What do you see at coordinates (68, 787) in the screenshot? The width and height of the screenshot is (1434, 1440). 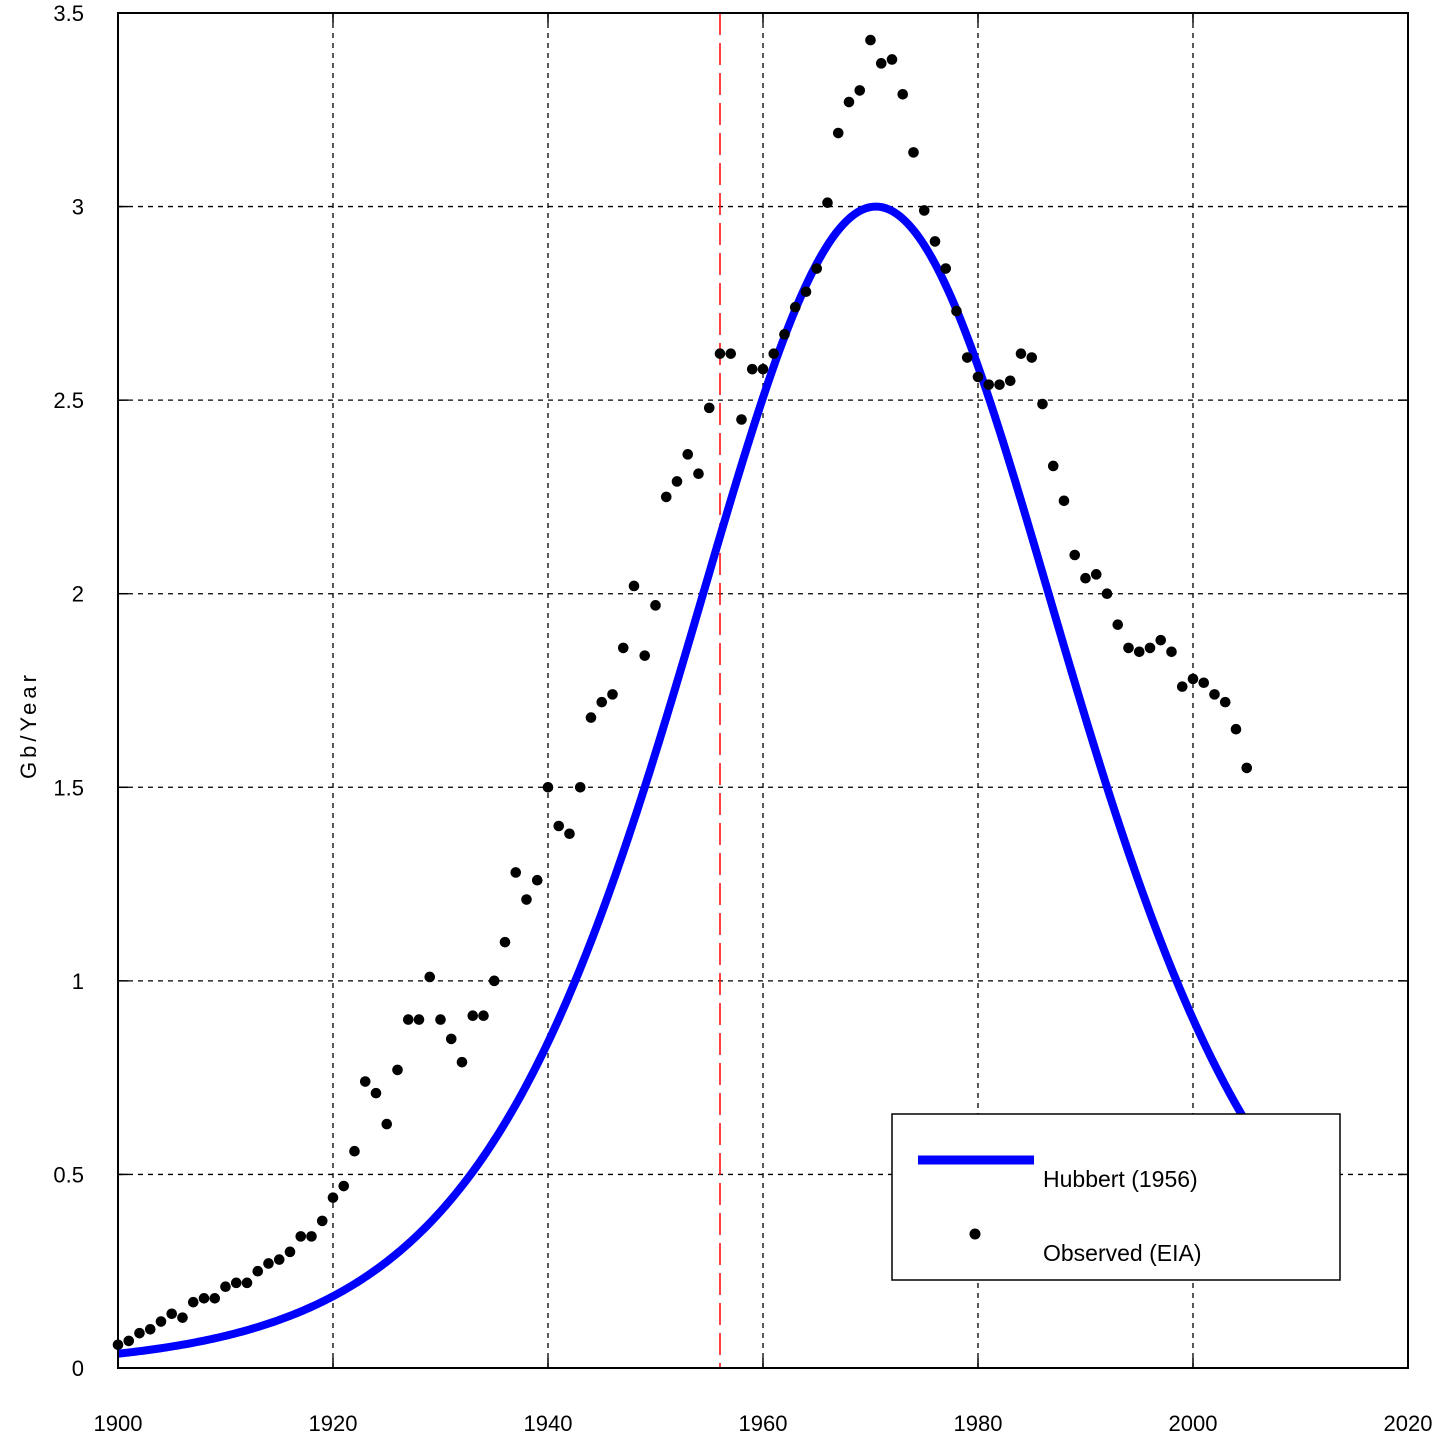 I see `y-tick-label: 1.5` at bounding box center [68, 787].